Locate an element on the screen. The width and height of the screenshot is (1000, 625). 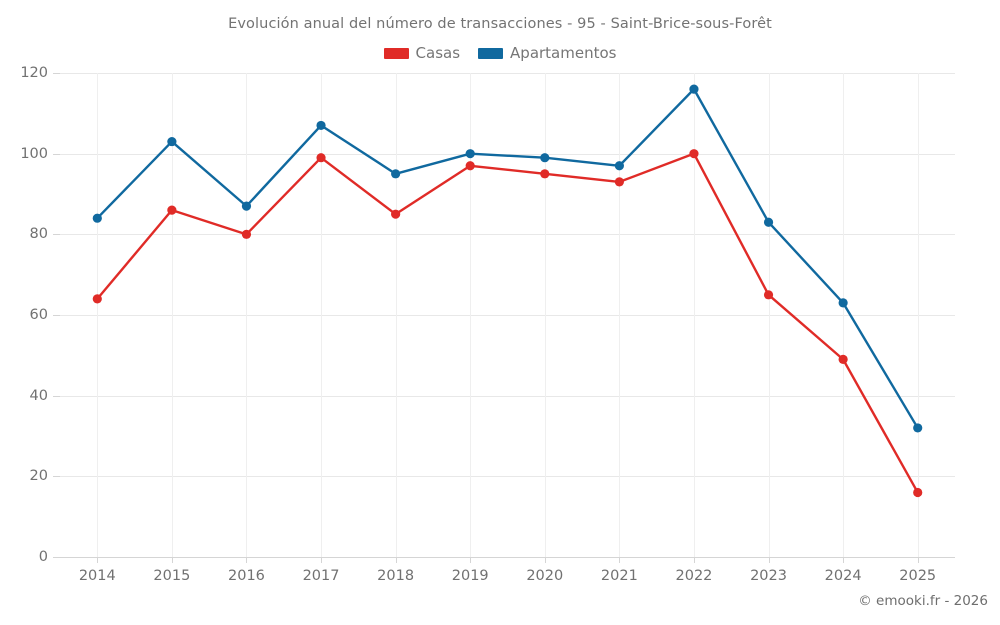
legend-label: Apartamentos is located at coordinates (563, 53).